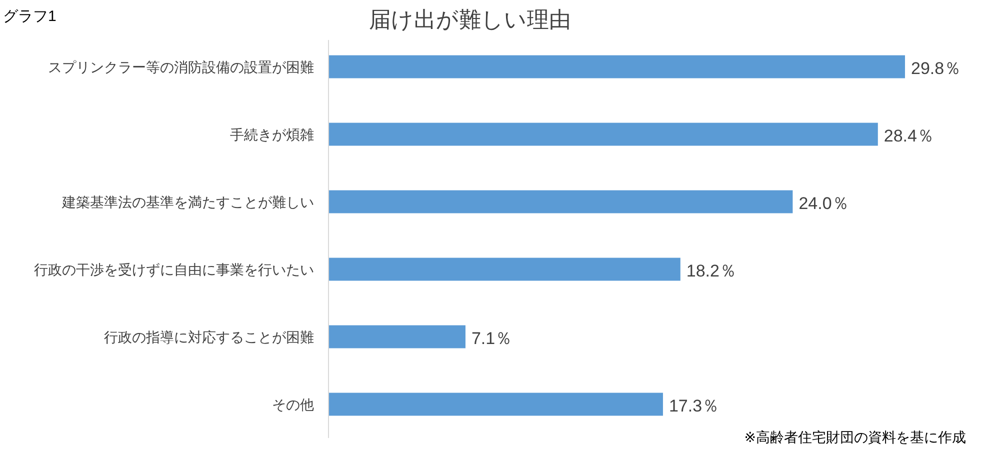 Image resolution: width=981 pixels, height=459 pixels. I want to click on value-label: 18.2％, so click(711, 270).